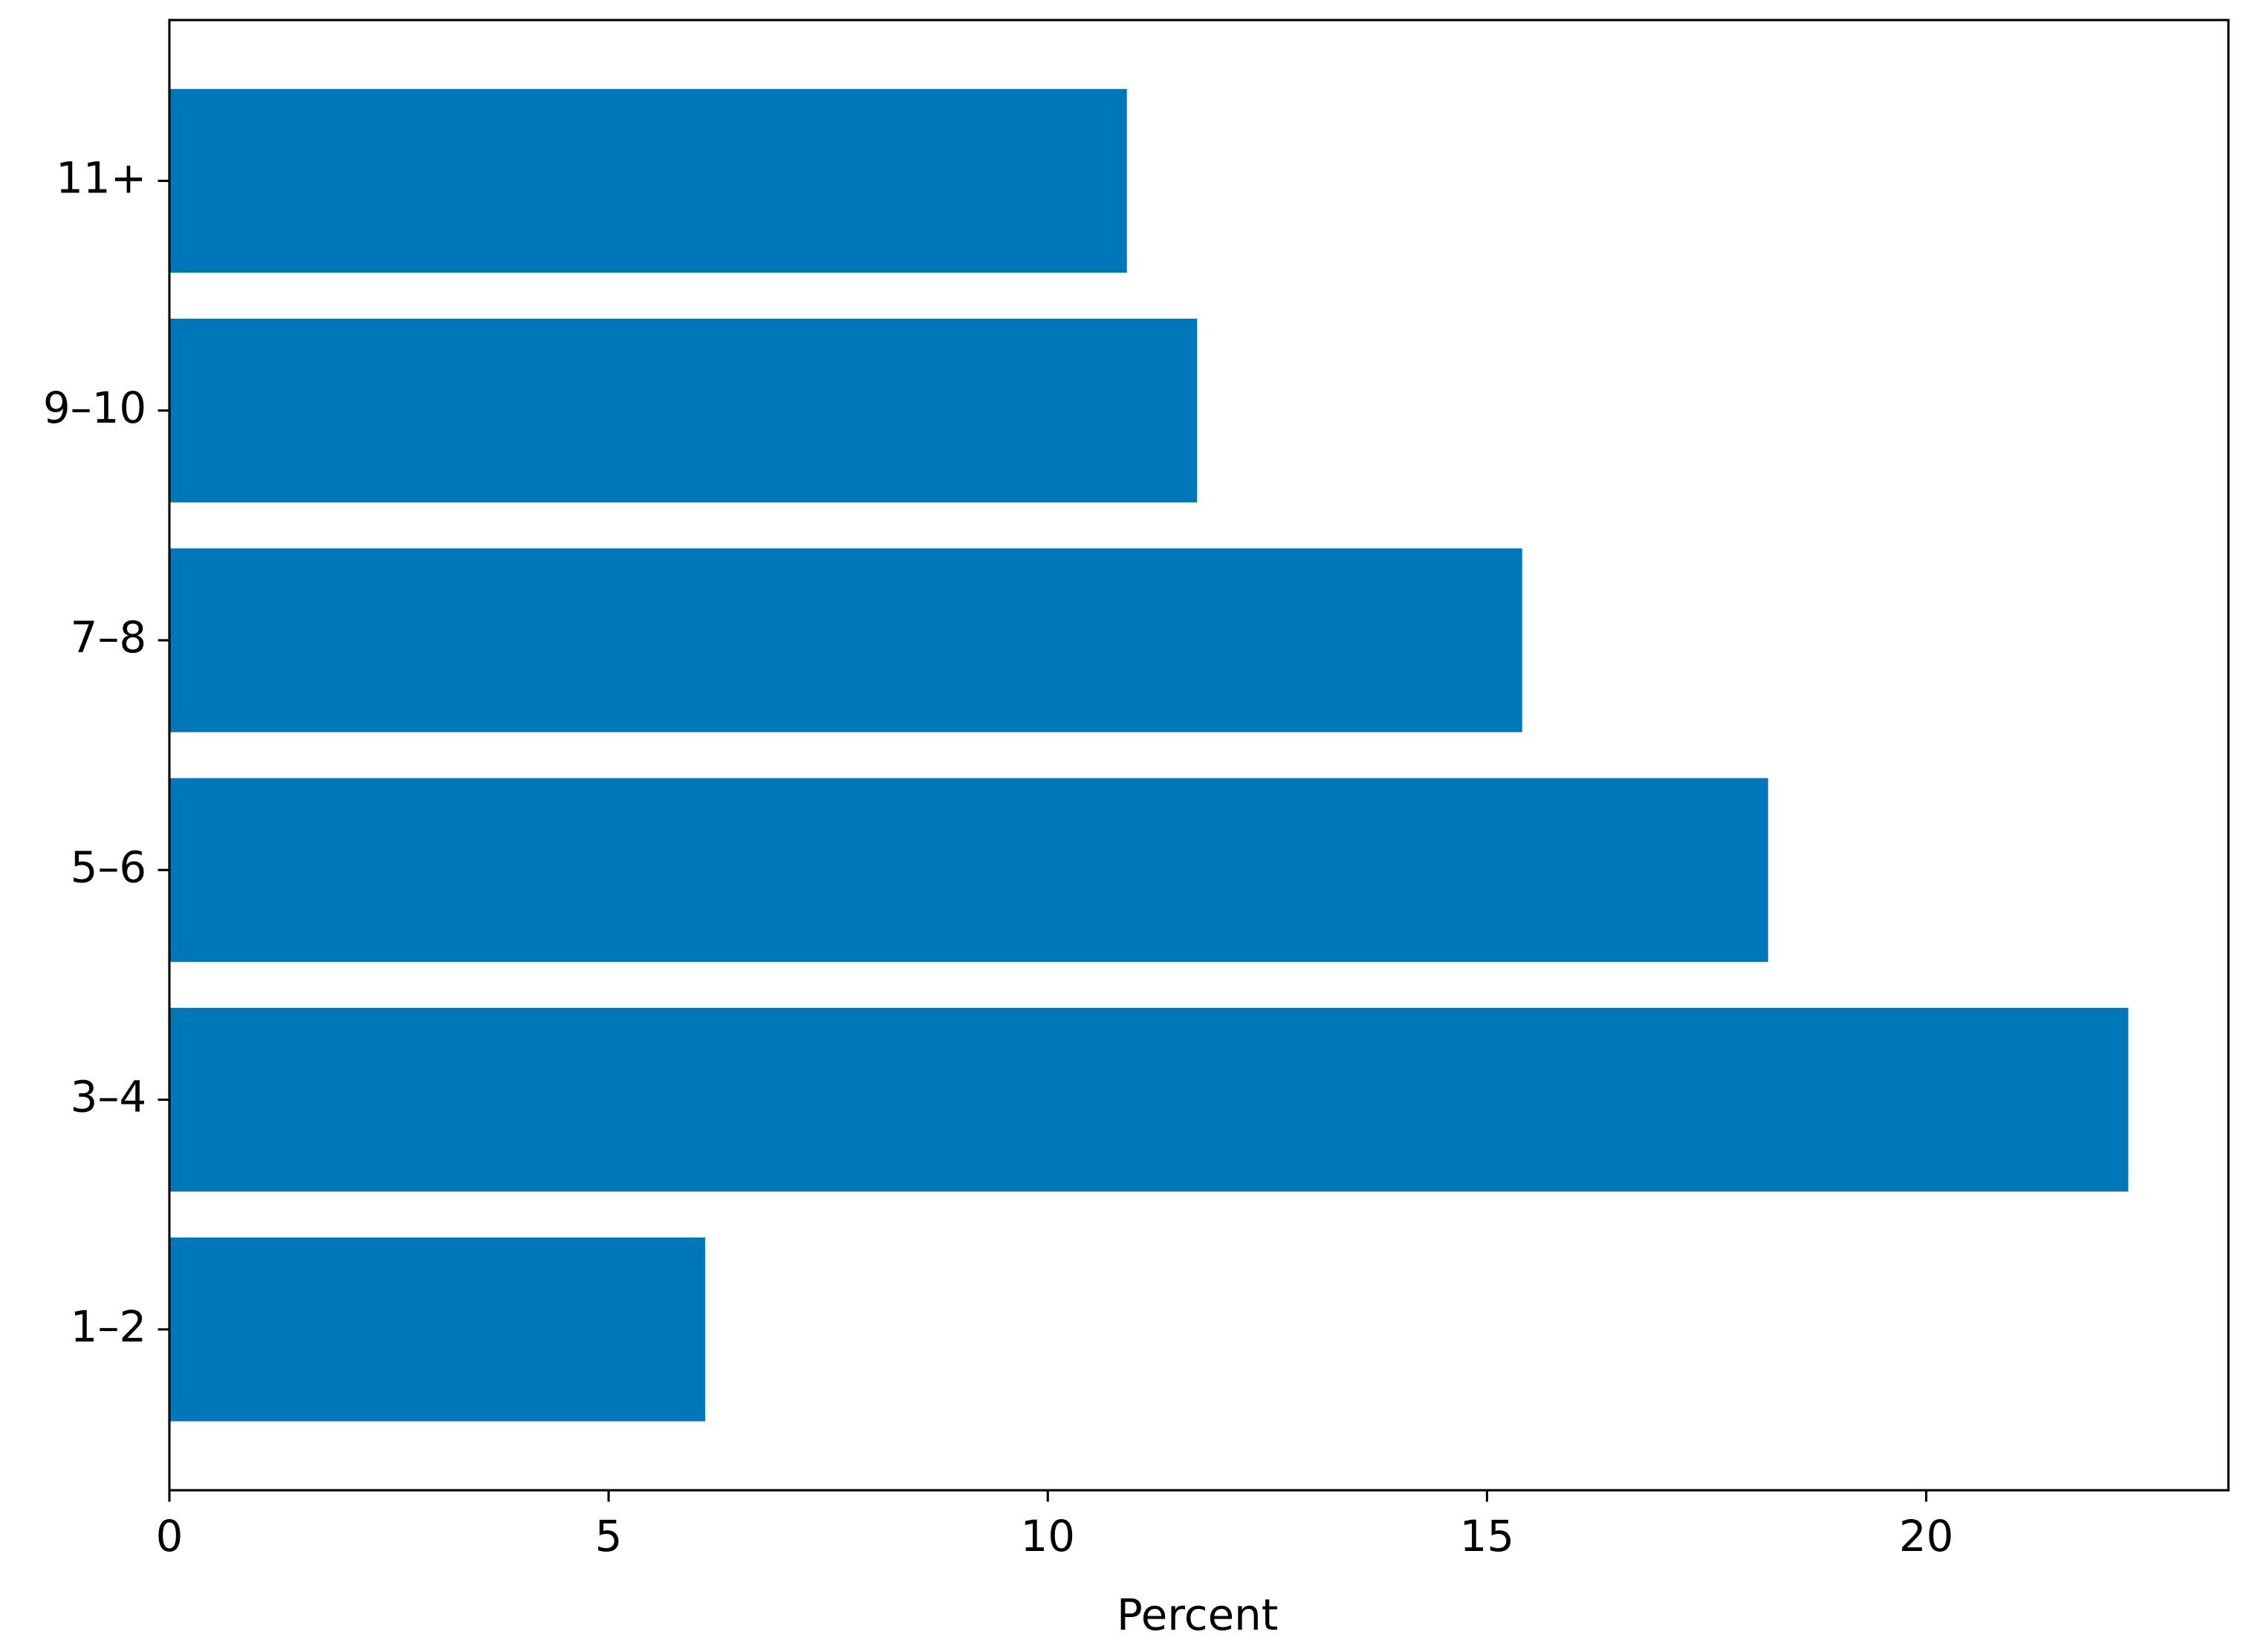  I want to click on y-tick-label: 7–8, so click(109, 637).